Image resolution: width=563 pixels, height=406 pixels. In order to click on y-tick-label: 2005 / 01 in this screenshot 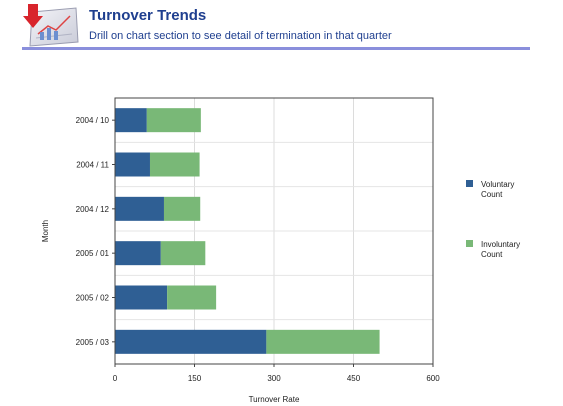, I will do `click(93, 253)`.